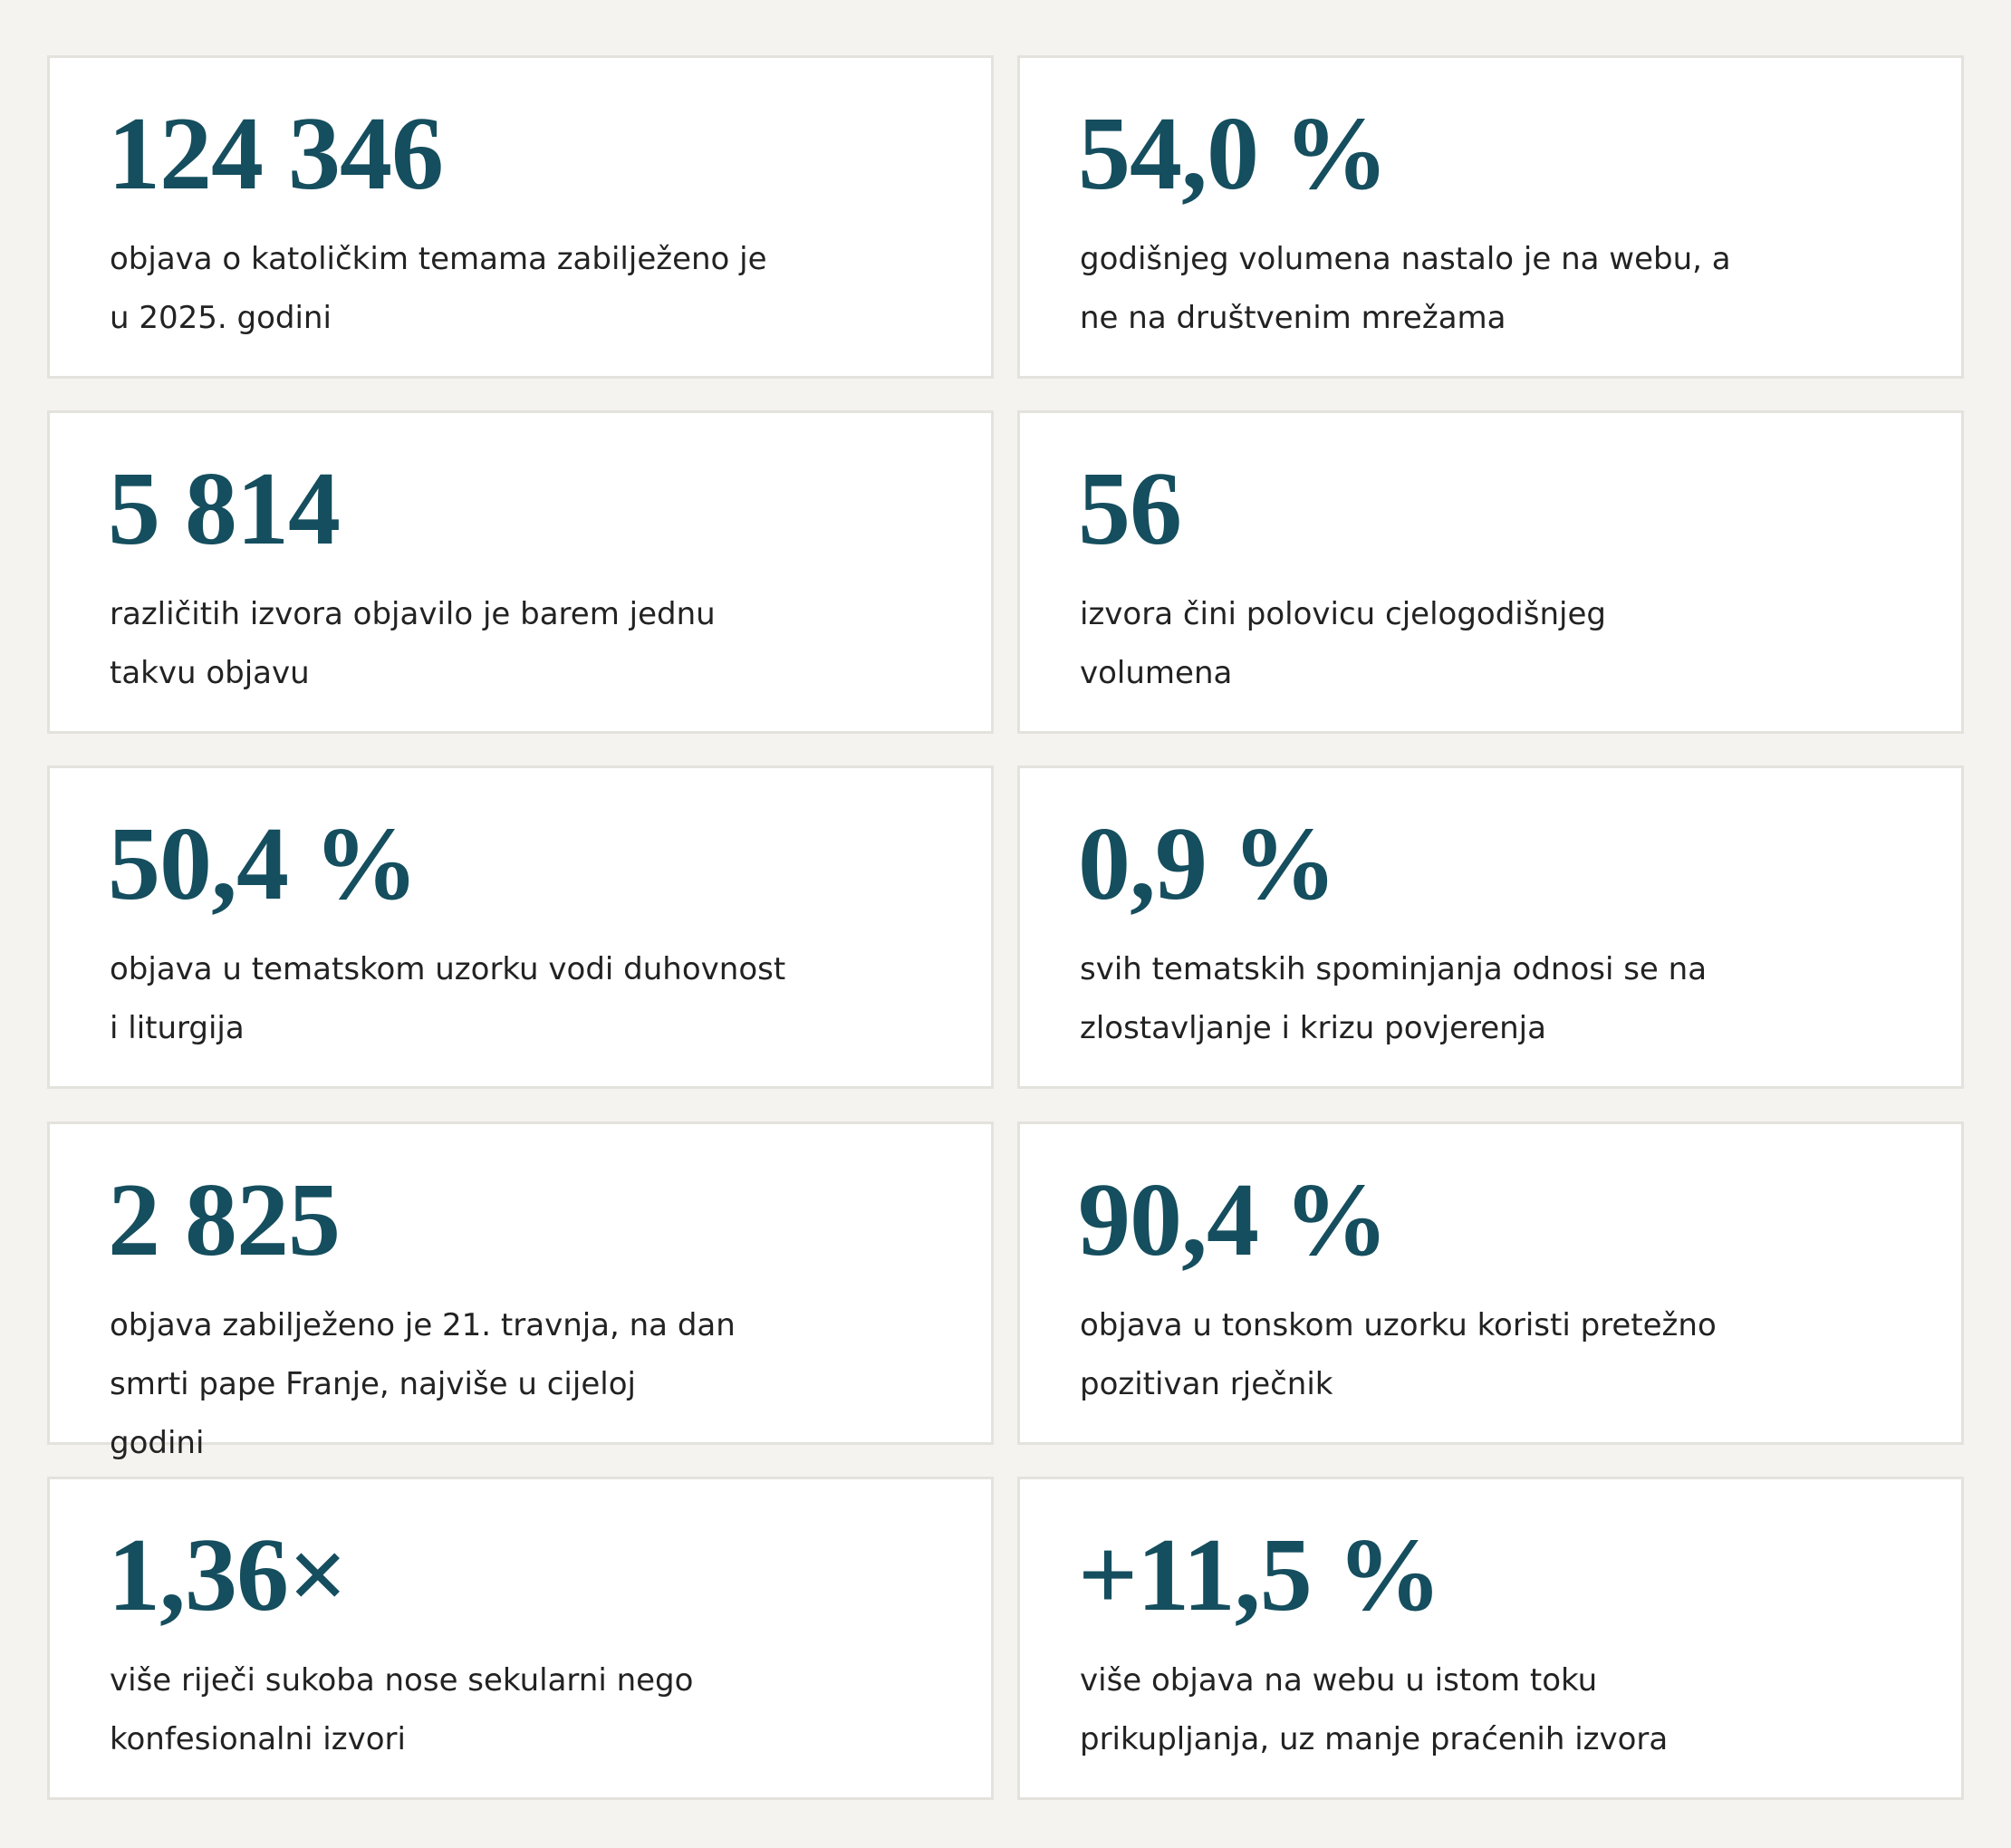  Describe the element at coordinates (1398, 1325) in the screenshot. I see `description-line: objava u tonskom uzorku koristi pretežno` at that location.